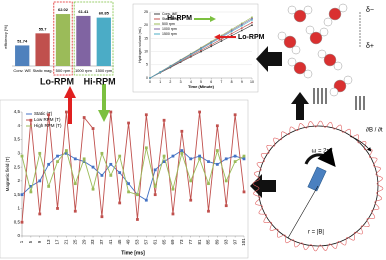  Describe the element at coordinates (18, 235) in the screenshot. I see `y-tick-label: 0` at that location.